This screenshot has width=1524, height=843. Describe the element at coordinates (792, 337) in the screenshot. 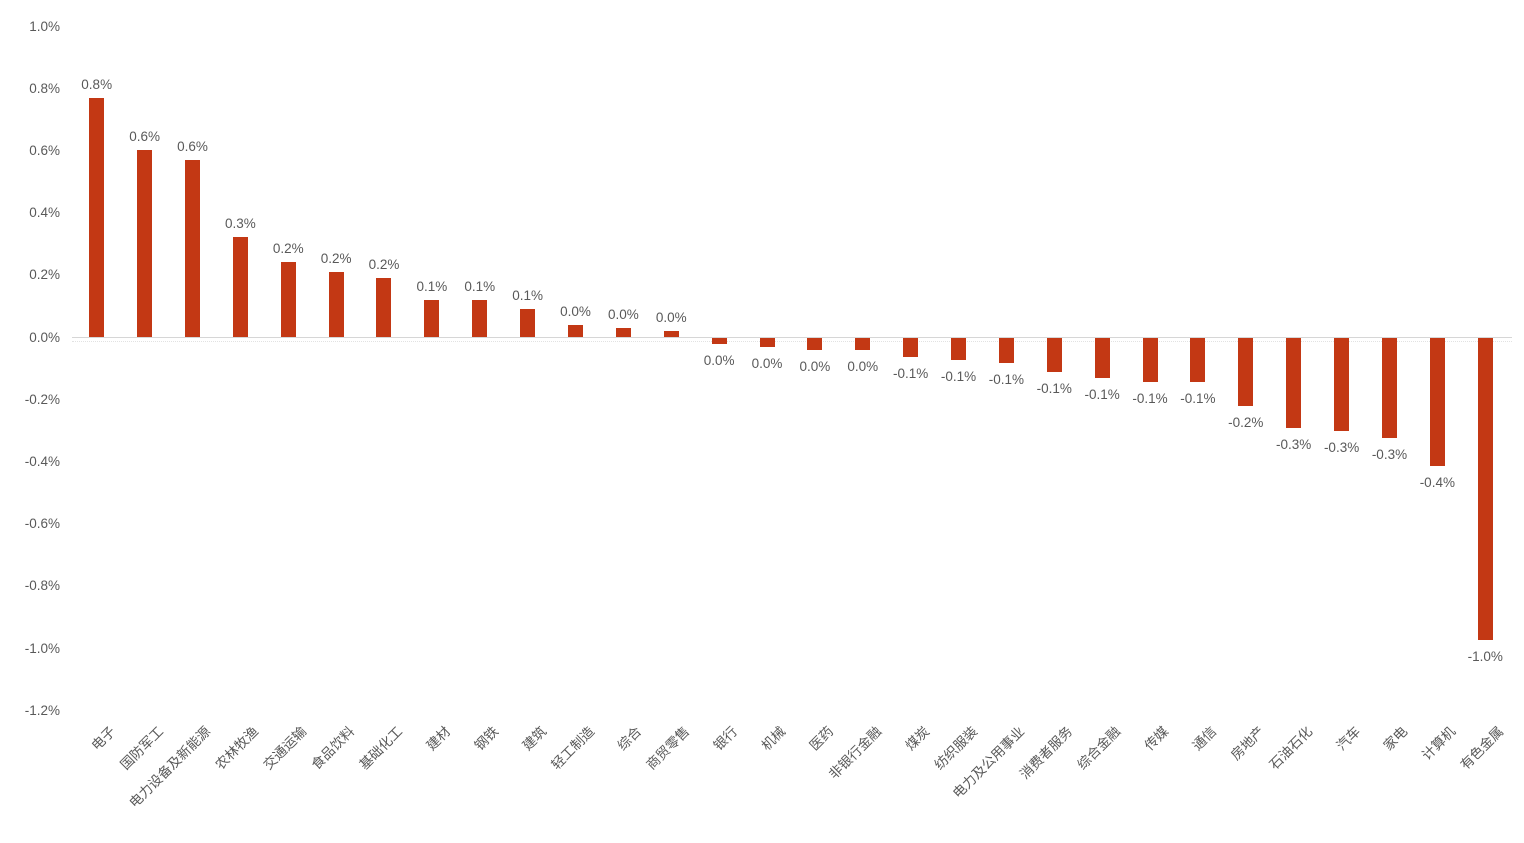

I see `zero-axis-line` at that location.